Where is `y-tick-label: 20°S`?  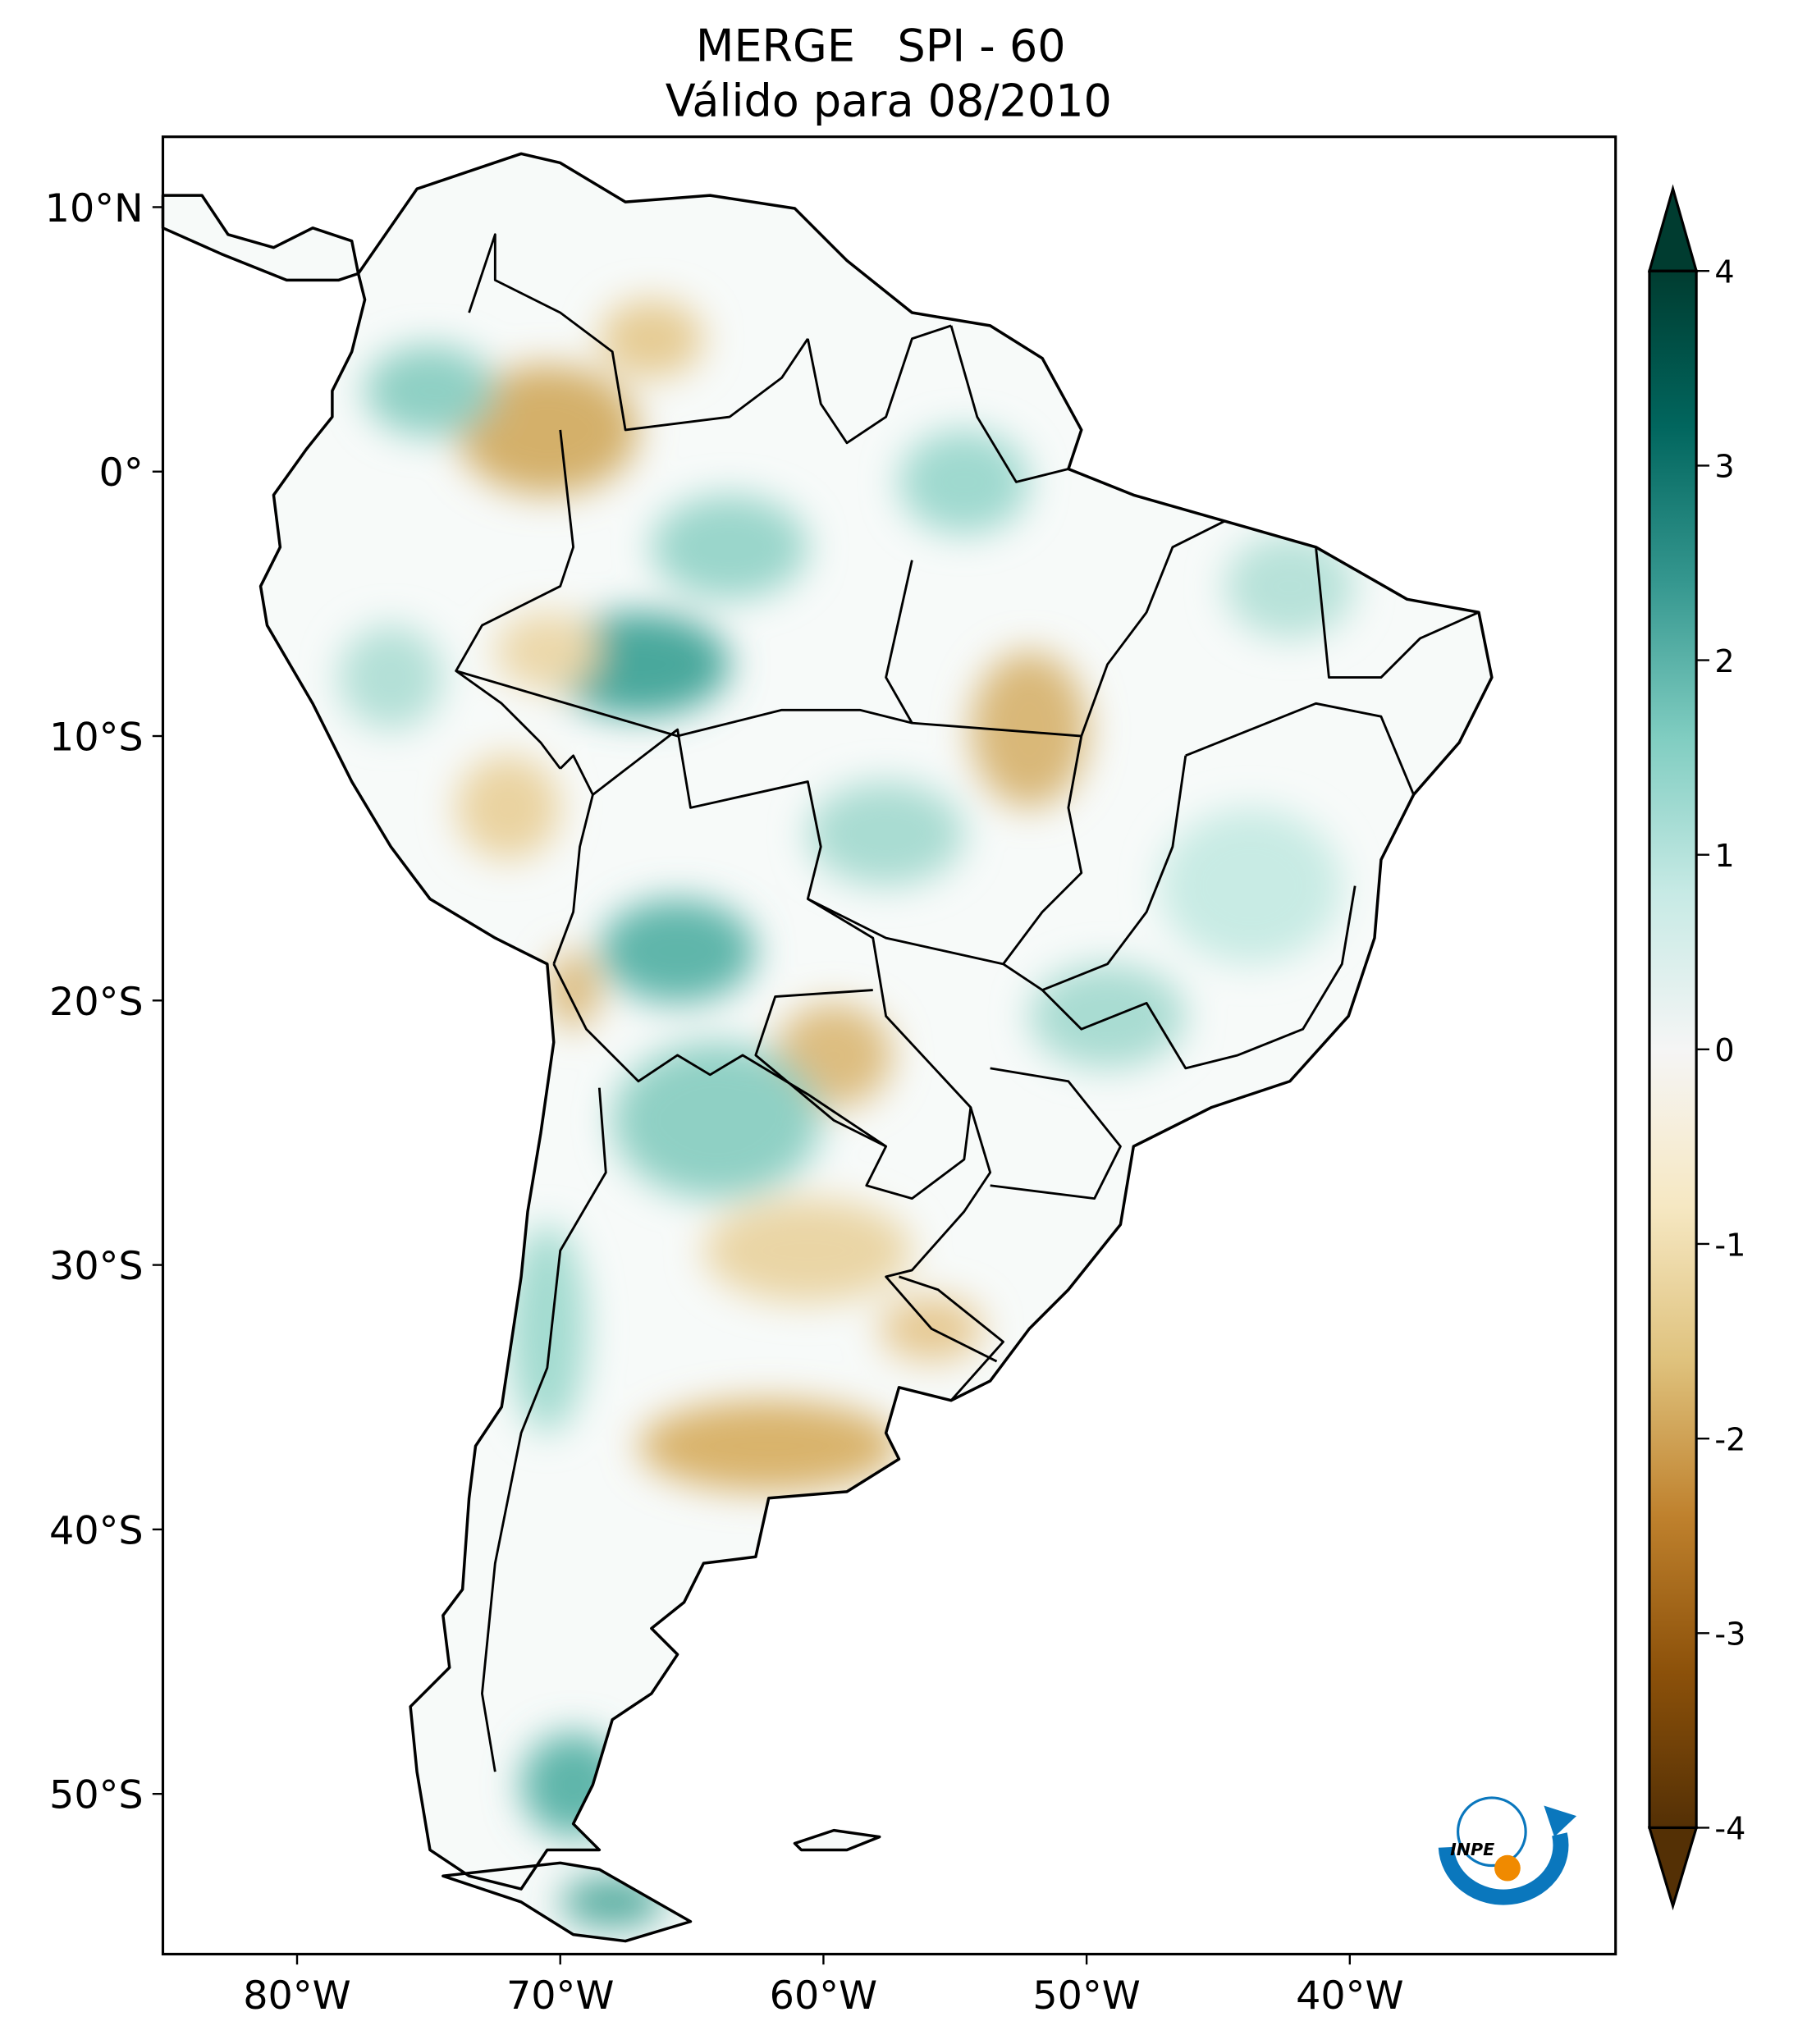
y-tick-label: 20°S is located at coordinates (96, 1002).